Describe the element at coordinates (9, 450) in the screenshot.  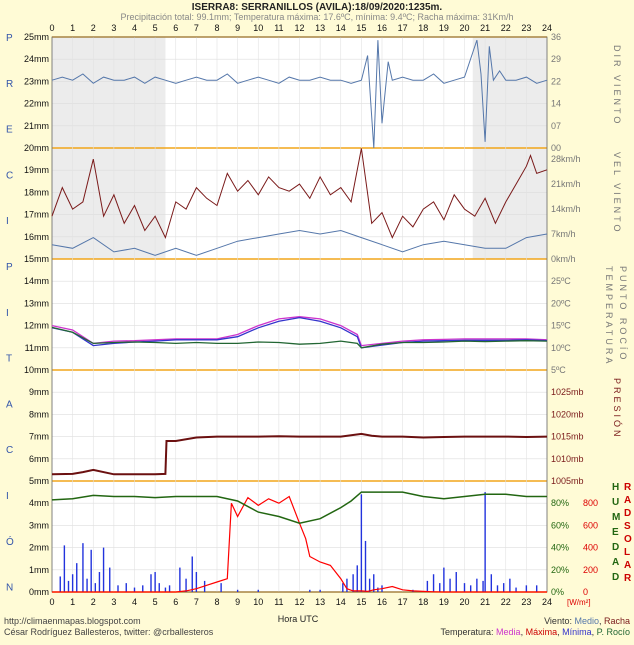
I see `left-title-letter: C` at that location.